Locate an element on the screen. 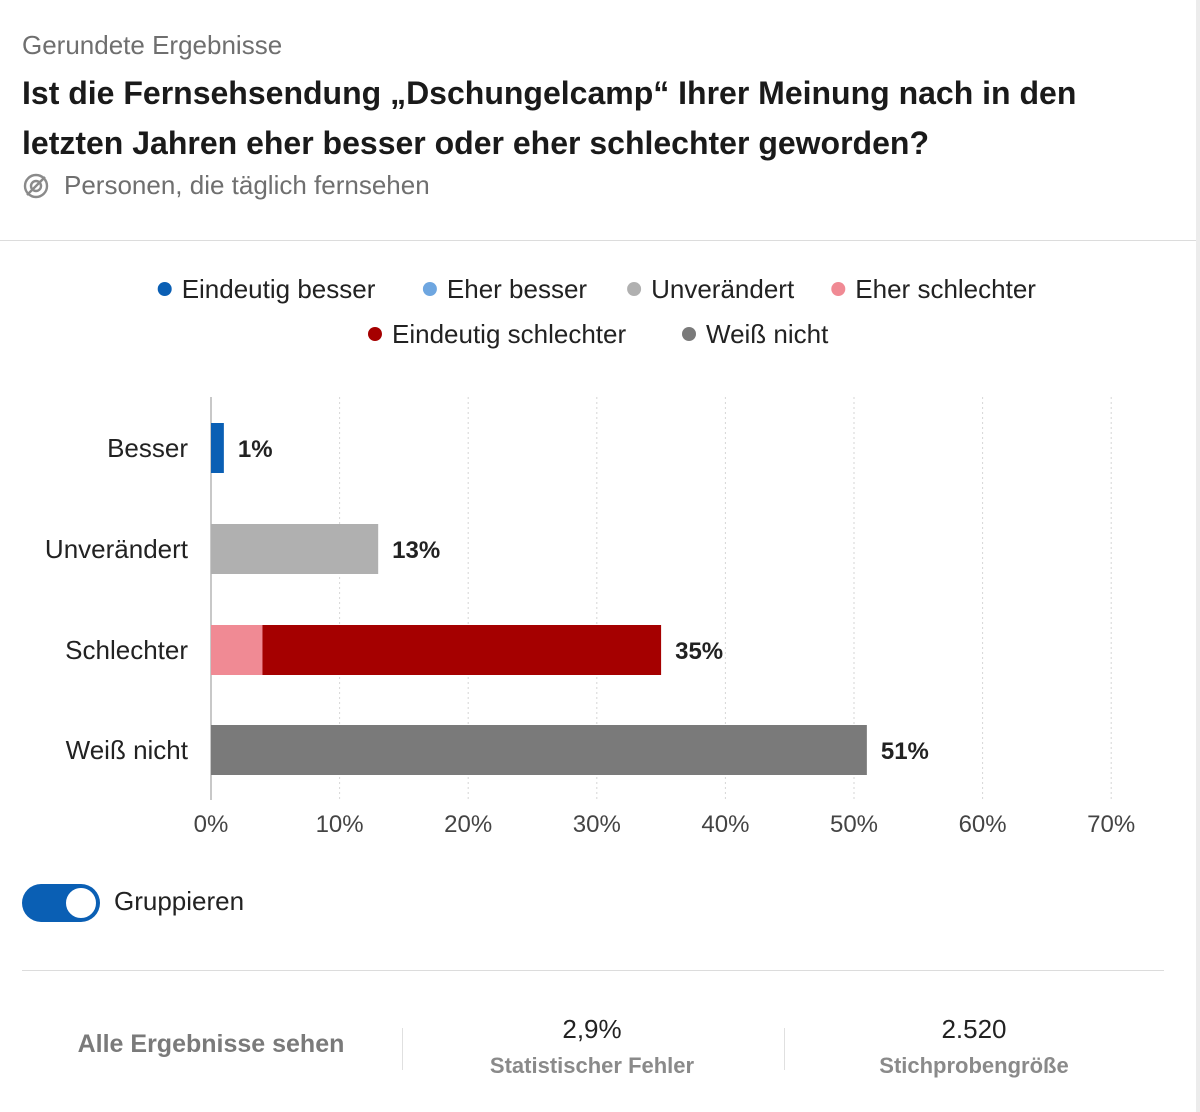  statistical-error: 2,9% Statistischer Fehler is located at coordinates (592, 1046).